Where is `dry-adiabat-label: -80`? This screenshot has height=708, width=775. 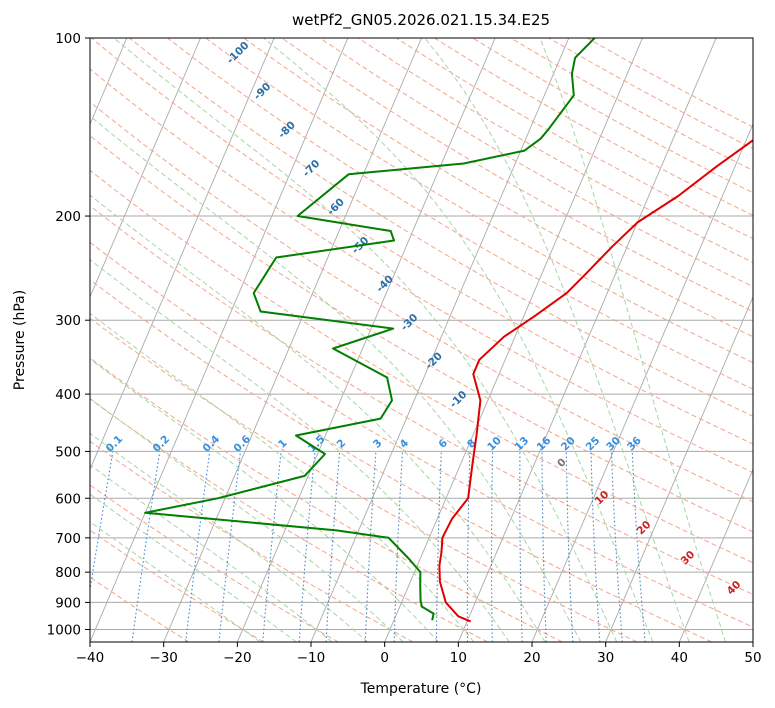 dry-adiabat-label: -80 is located at coordinates (287, 130).